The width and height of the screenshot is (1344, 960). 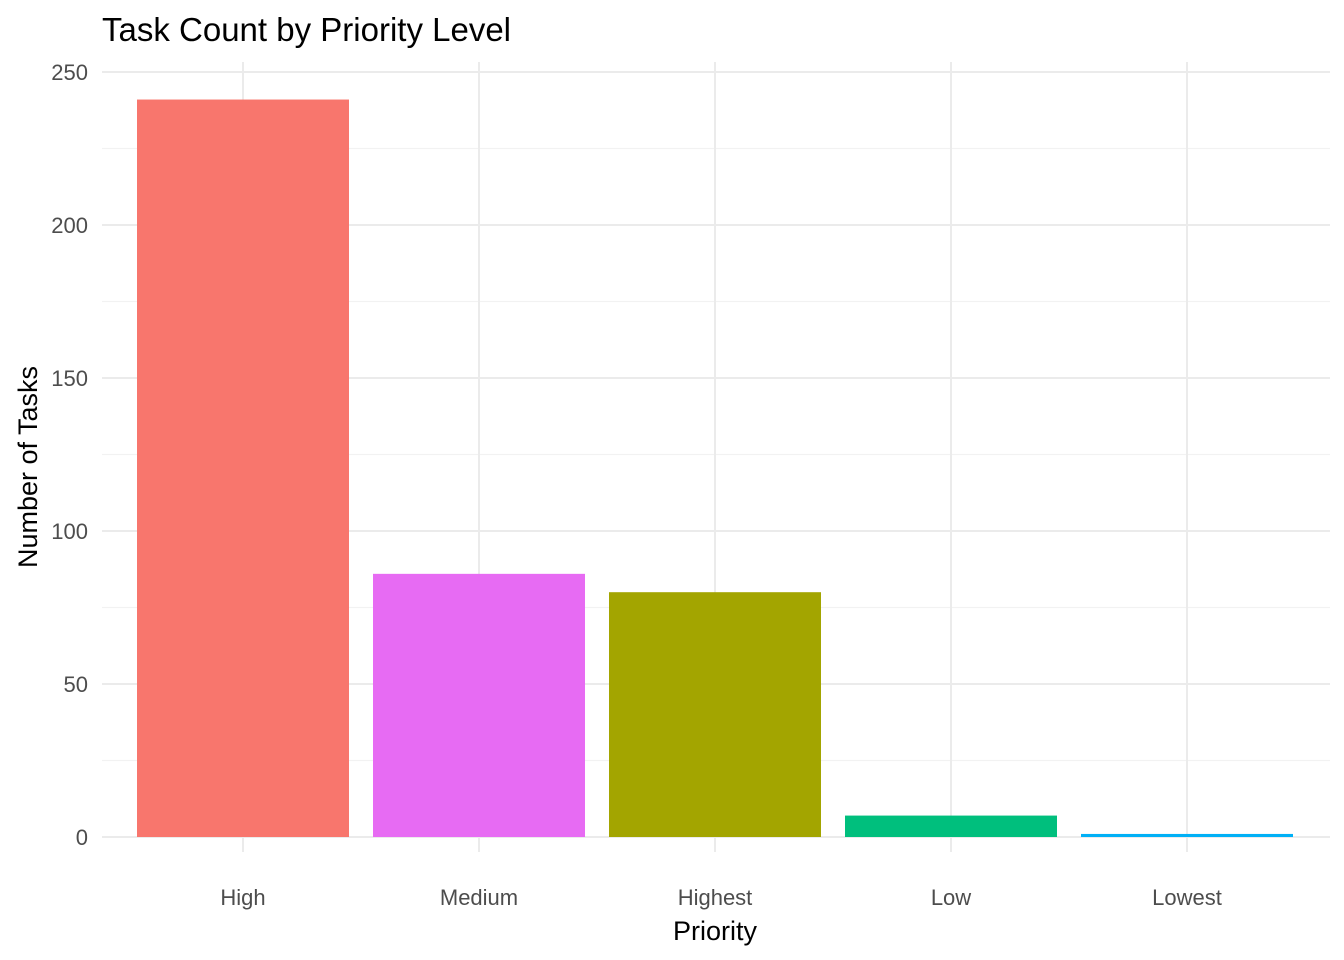 What do you see at coordinates (28, 467) in the screenshot?
I see `y-axis-title: Number of Tasks` at bounding box center [28, 467].